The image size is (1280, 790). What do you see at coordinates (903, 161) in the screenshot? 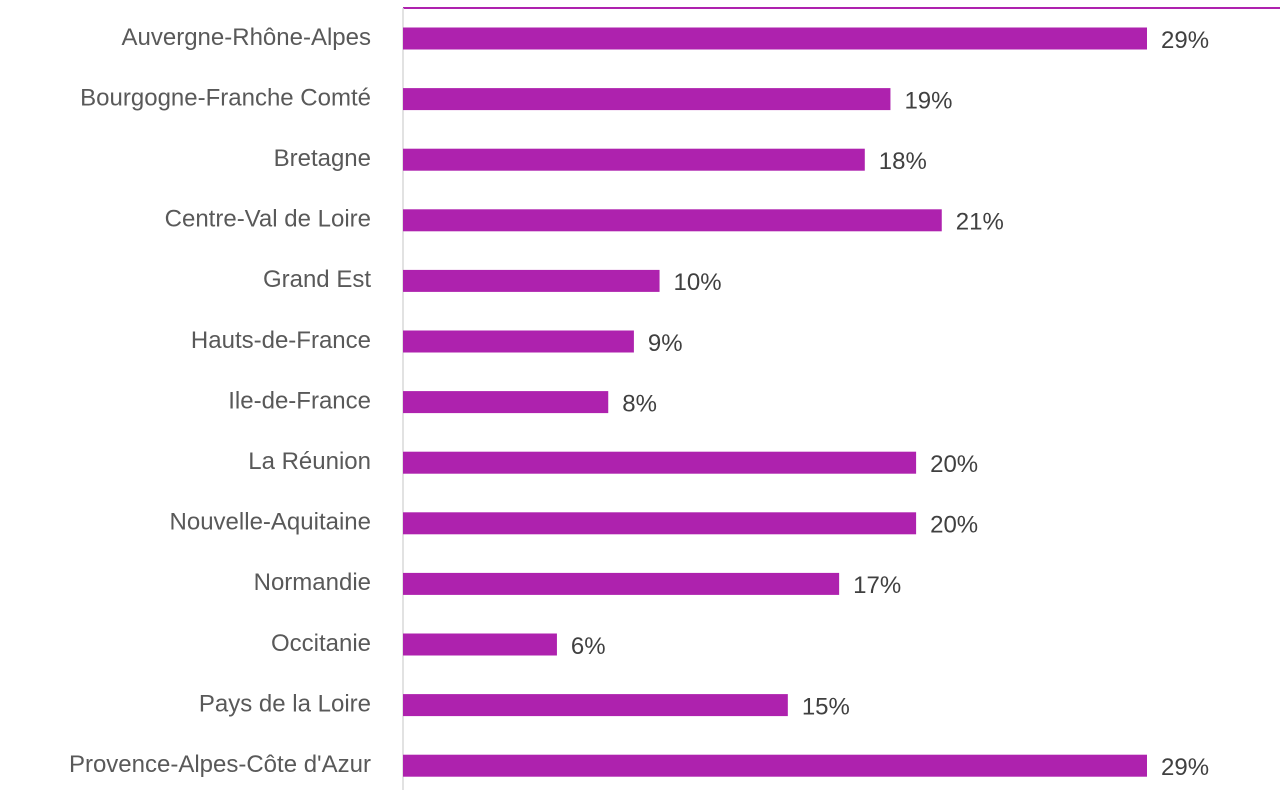
I see `value-label: 18%` at bounding box center [903, 161].